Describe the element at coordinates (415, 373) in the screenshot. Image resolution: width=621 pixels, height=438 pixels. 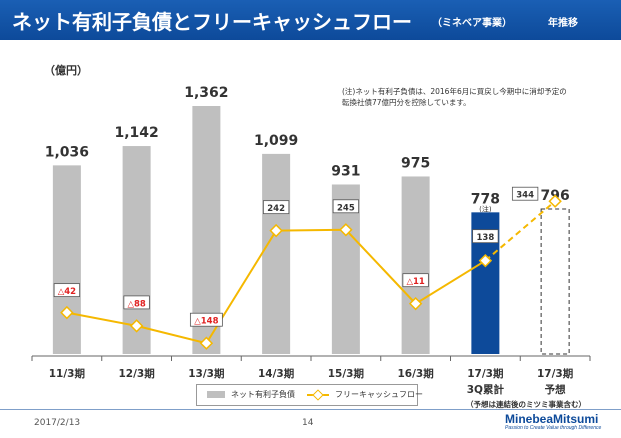
I see `x-tick-label: 16/3期` at that location.